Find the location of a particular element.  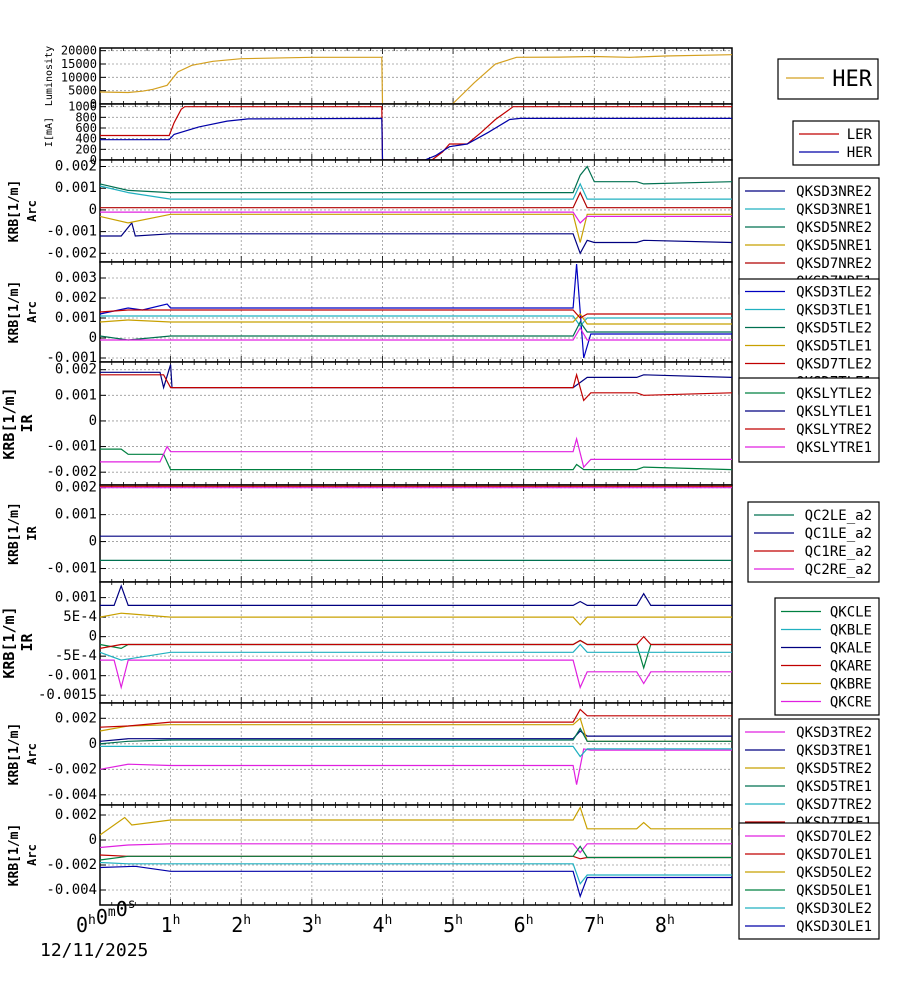

series-line-QKSD7TRE1 is located at coordinates (415, 718).